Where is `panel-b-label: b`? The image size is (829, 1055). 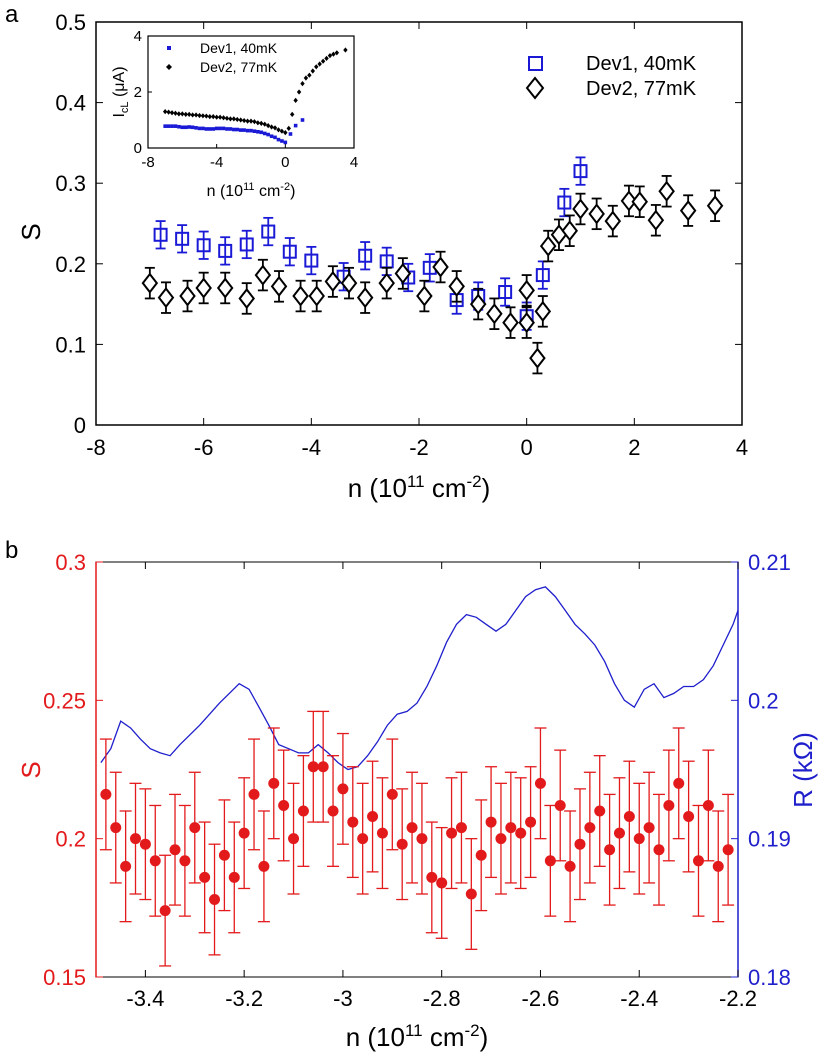 panel-b-label: b is located at coordinates (11, 550).